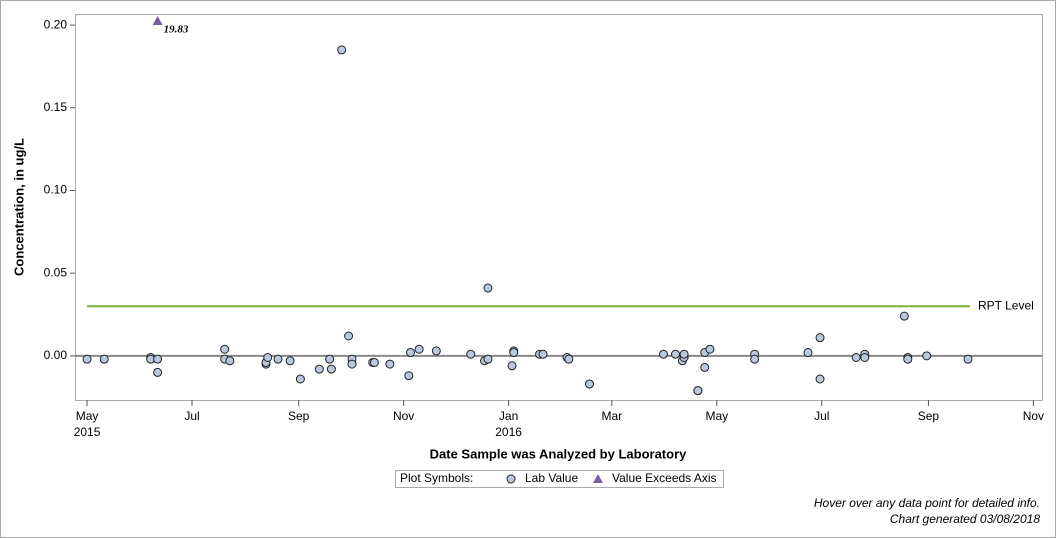 The height and width of the screenshot is (538, 1056). What do you see at coordinates (551, 478) in the screenshot?
I see `legend-label: Lab Value` at bounding box center [551, 478].